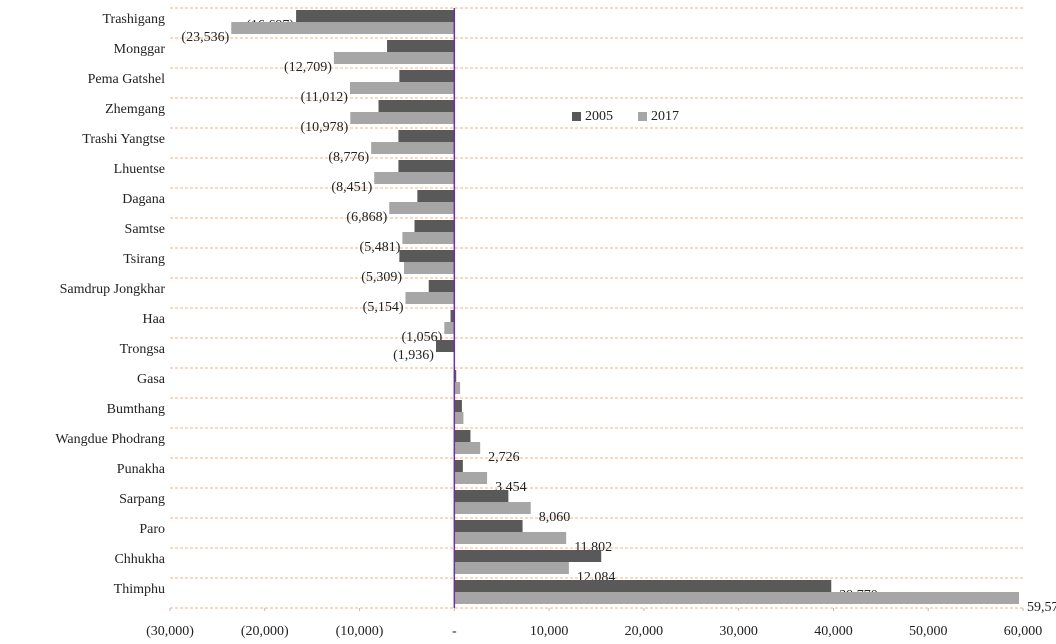 This screenshot has width=1056, height=644. Describe the element at coordinates (205, 37) in the screenshot. I see `data-label: (23,536)` at that location.